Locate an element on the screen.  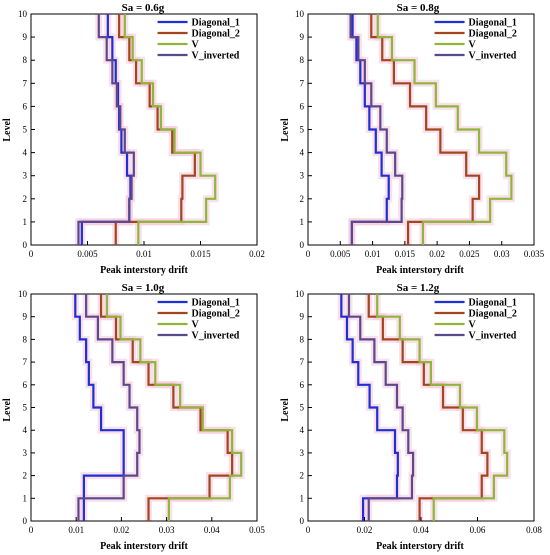
x-tick-label: 0.08 is located at coordinates (534, 530).